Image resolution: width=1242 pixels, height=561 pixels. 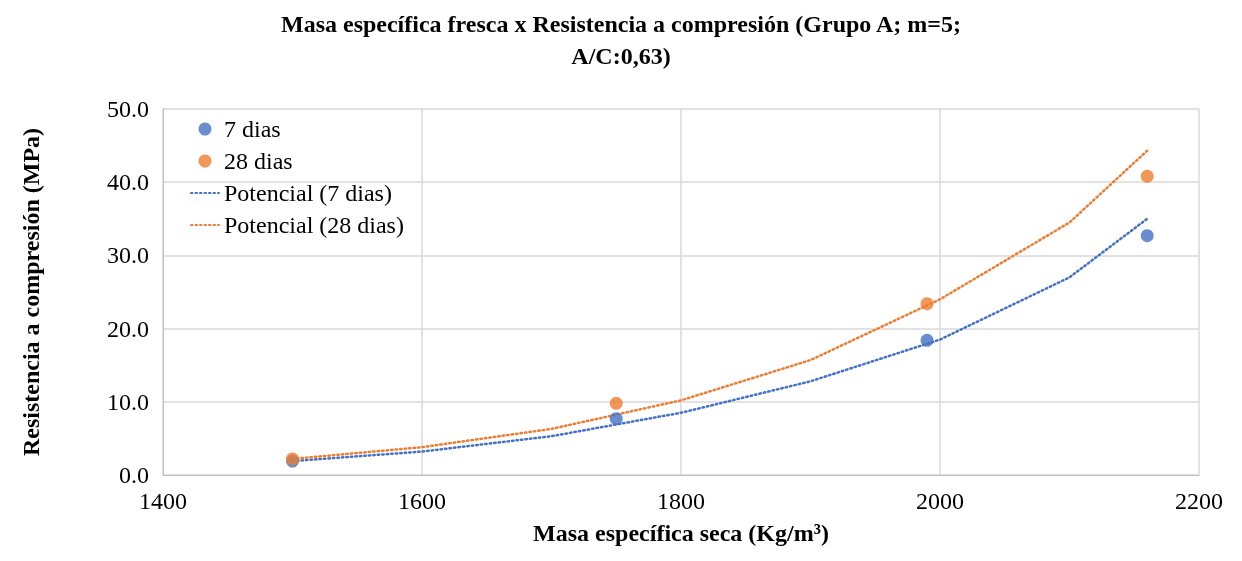 What do you see at coordinates (681, 533) in the screenshot?
I see `x-axis-title: Masa específica seca (Kg/m³)` at bounding box center [681, 533].